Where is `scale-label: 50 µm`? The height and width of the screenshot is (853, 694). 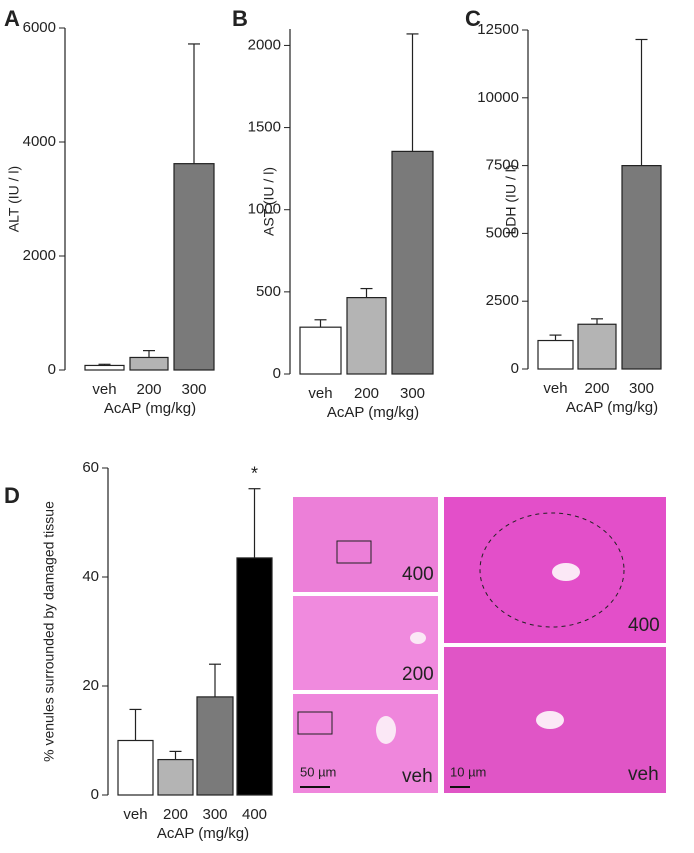 scale-label: 50 µm is located at coordinates (318, 771).